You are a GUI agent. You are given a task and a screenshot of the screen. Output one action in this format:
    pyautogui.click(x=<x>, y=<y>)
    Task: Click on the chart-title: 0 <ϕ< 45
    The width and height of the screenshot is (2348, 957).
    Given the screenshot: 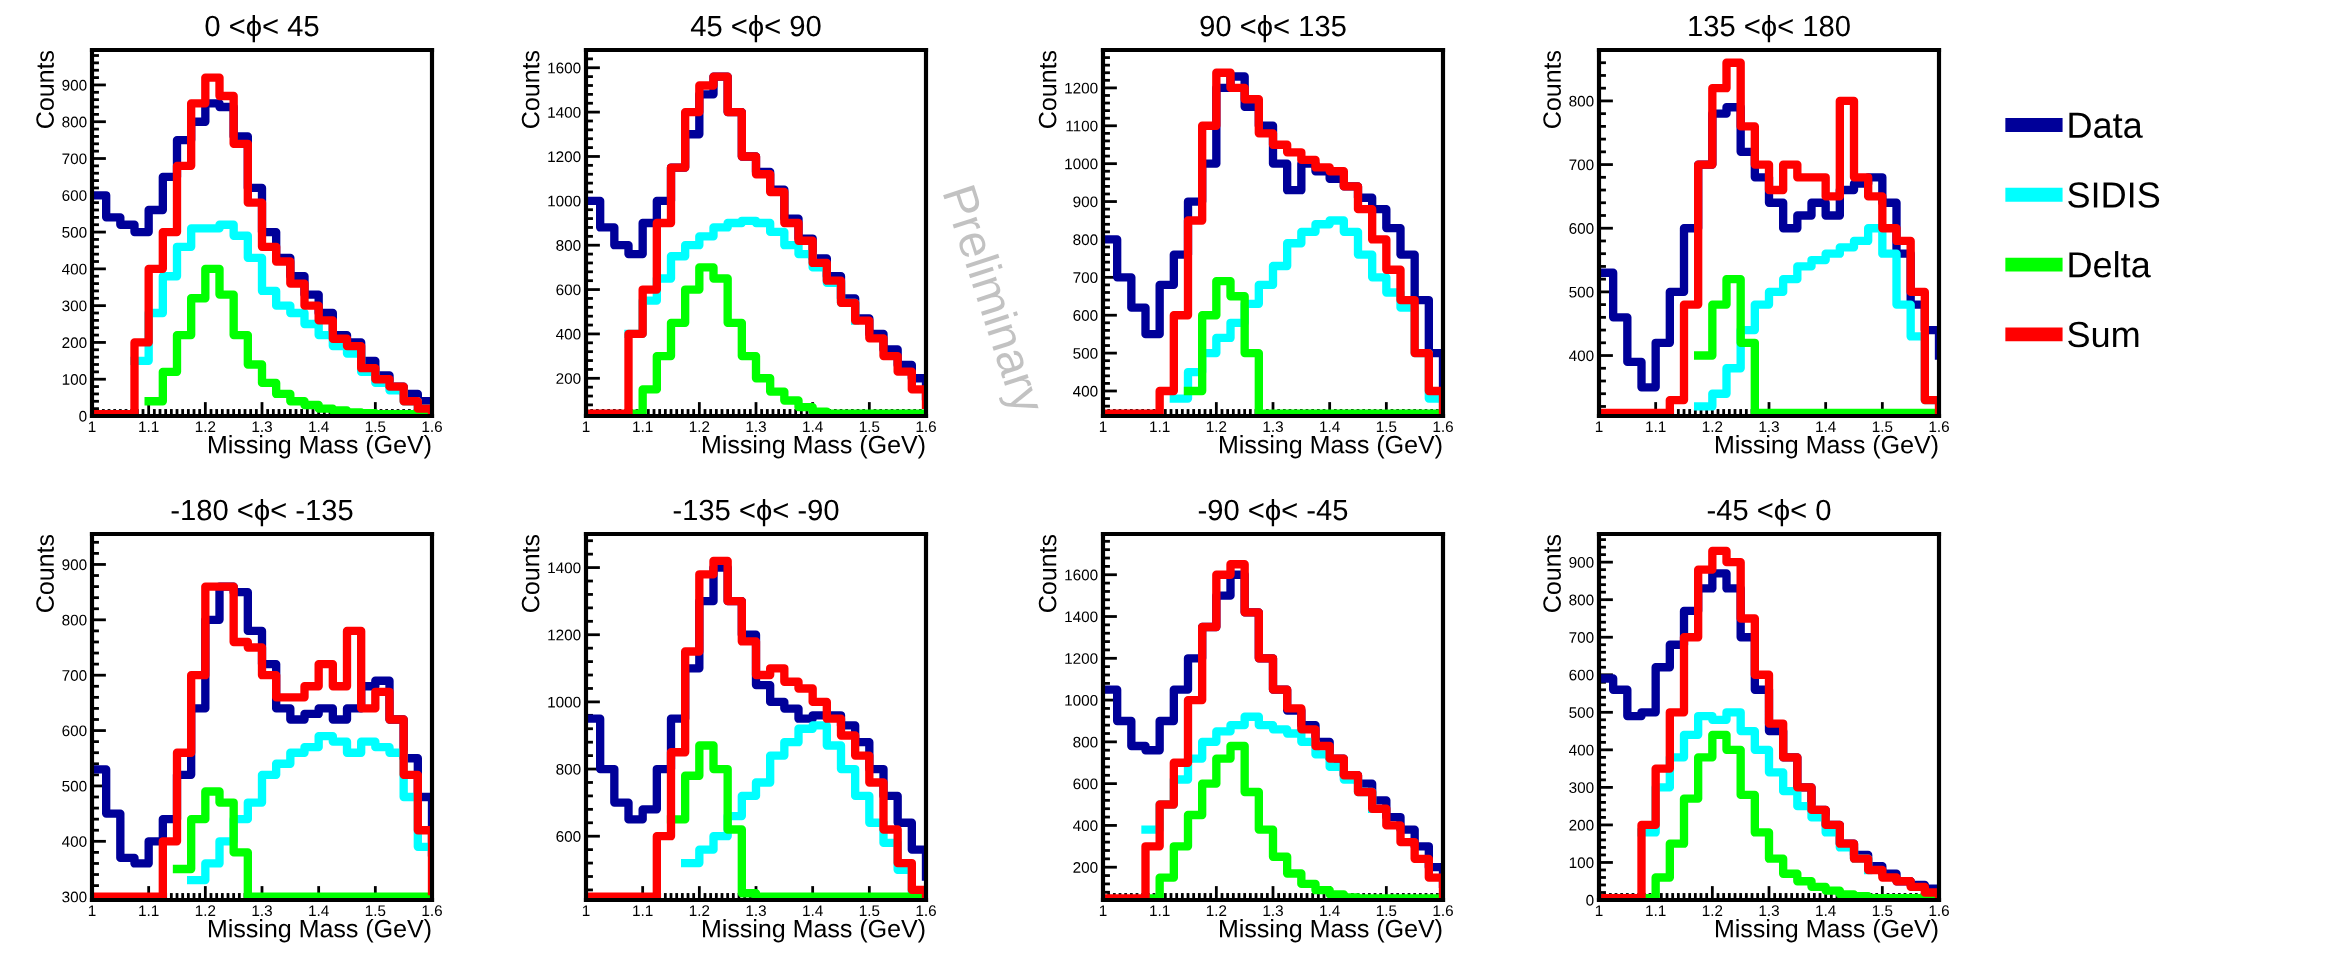 What is the action you would take?
    pyautogui.click(x=262, y=28)
    